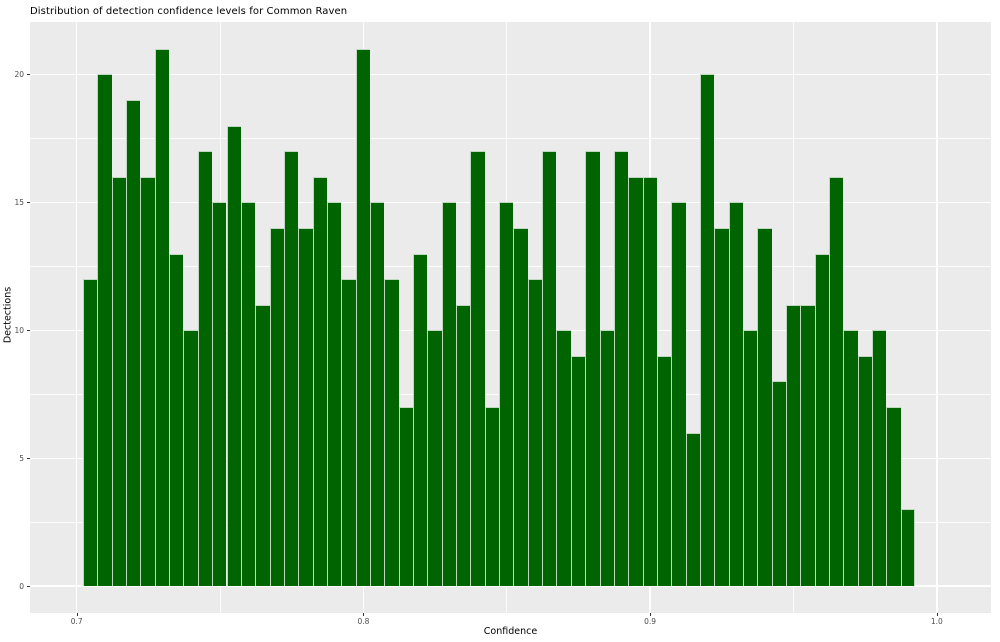 The width and height of the screenshot is (1000, 642). What do you see at coordinates (510, 138) in the screenshot?
I see `minor-gridline-horizontal` at bounding box center [510, 138].